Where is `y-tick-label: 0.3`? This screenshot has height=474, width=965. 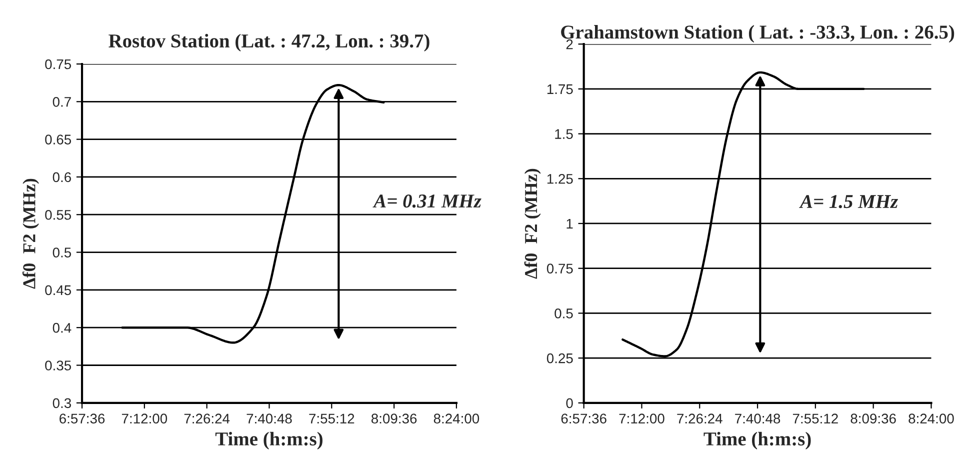
y-tick-label: 0.3 is located at coordinates (61, 403).